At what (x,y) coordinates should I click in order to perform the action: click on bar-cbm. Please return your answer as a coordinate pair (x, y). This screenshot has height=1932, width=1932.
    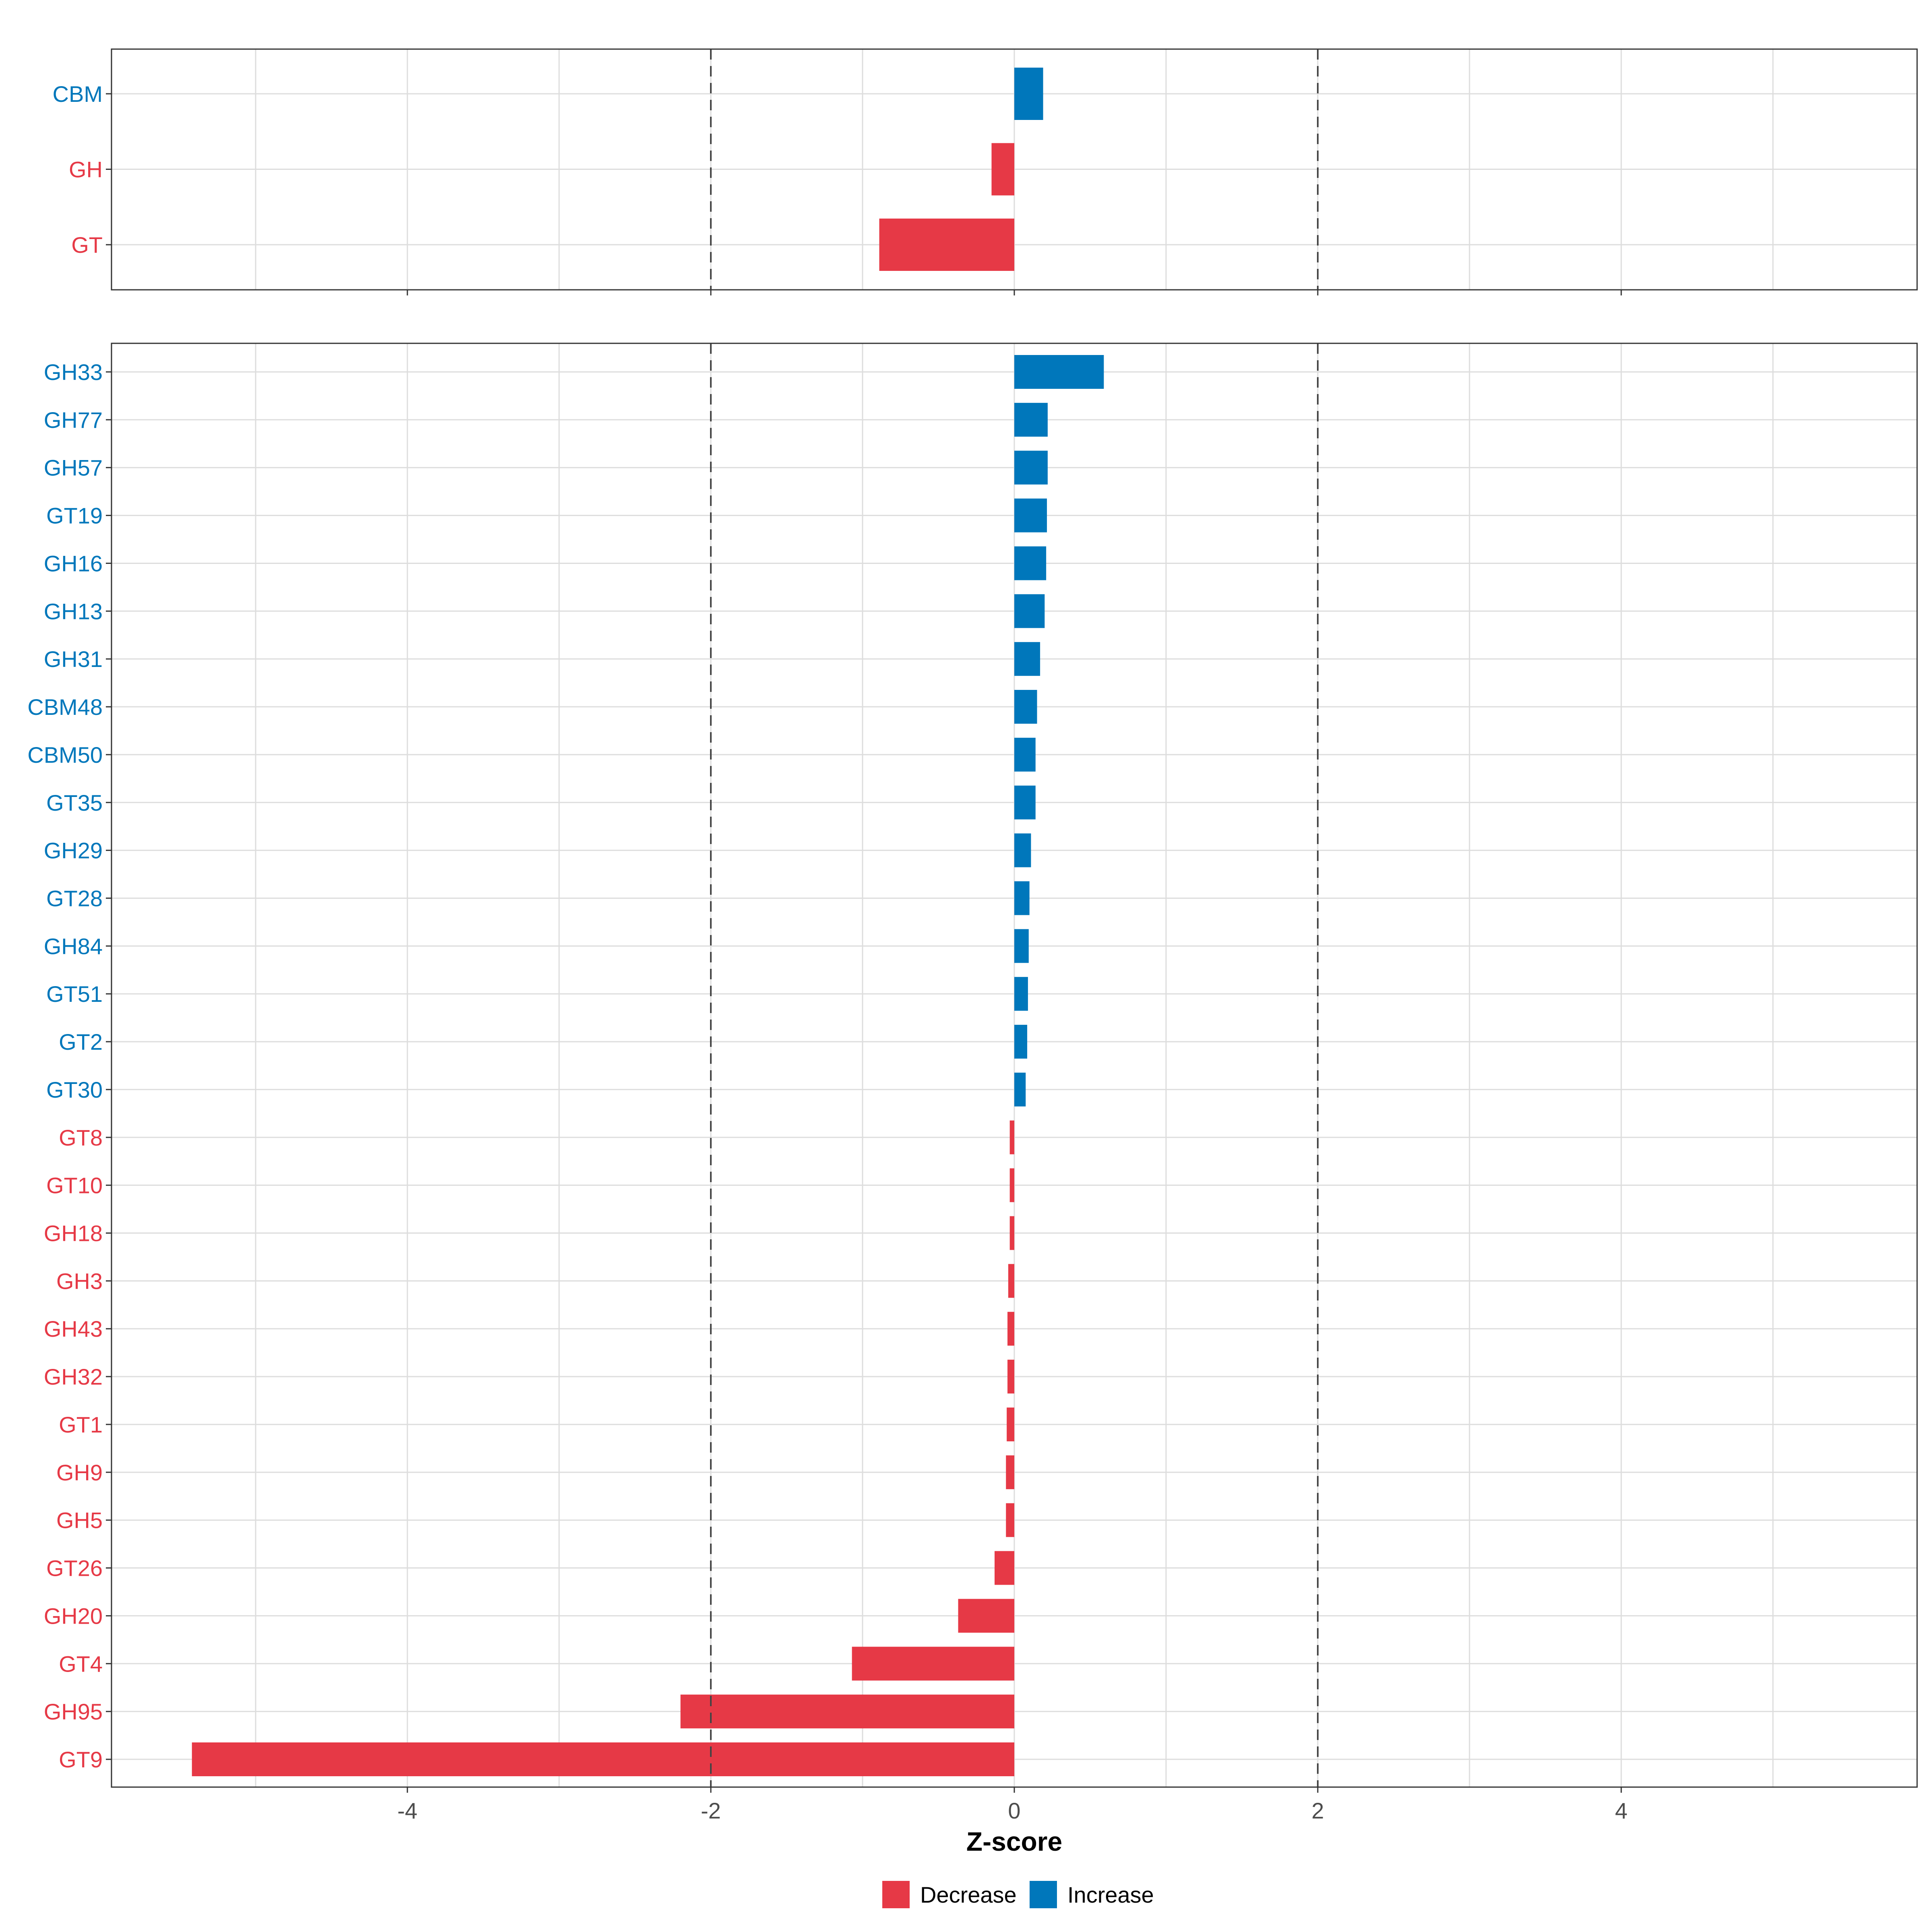
    Looking at the image, I should click on (1028, 94).